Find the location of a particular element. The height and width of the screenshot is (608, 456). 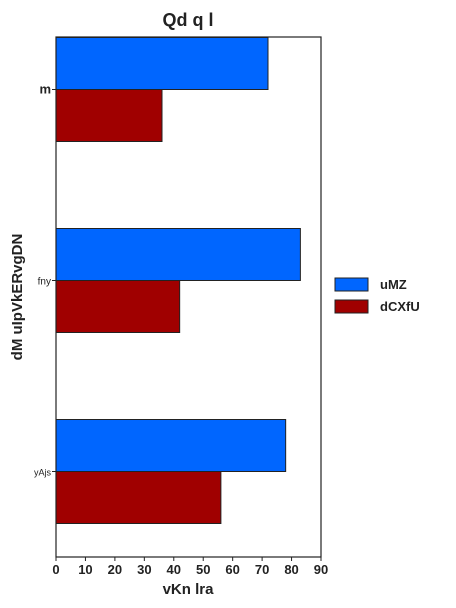

x-axis-ticks: 0 10 20 30 40 50 60 70 80 90 is located at coordinates (190, 567).